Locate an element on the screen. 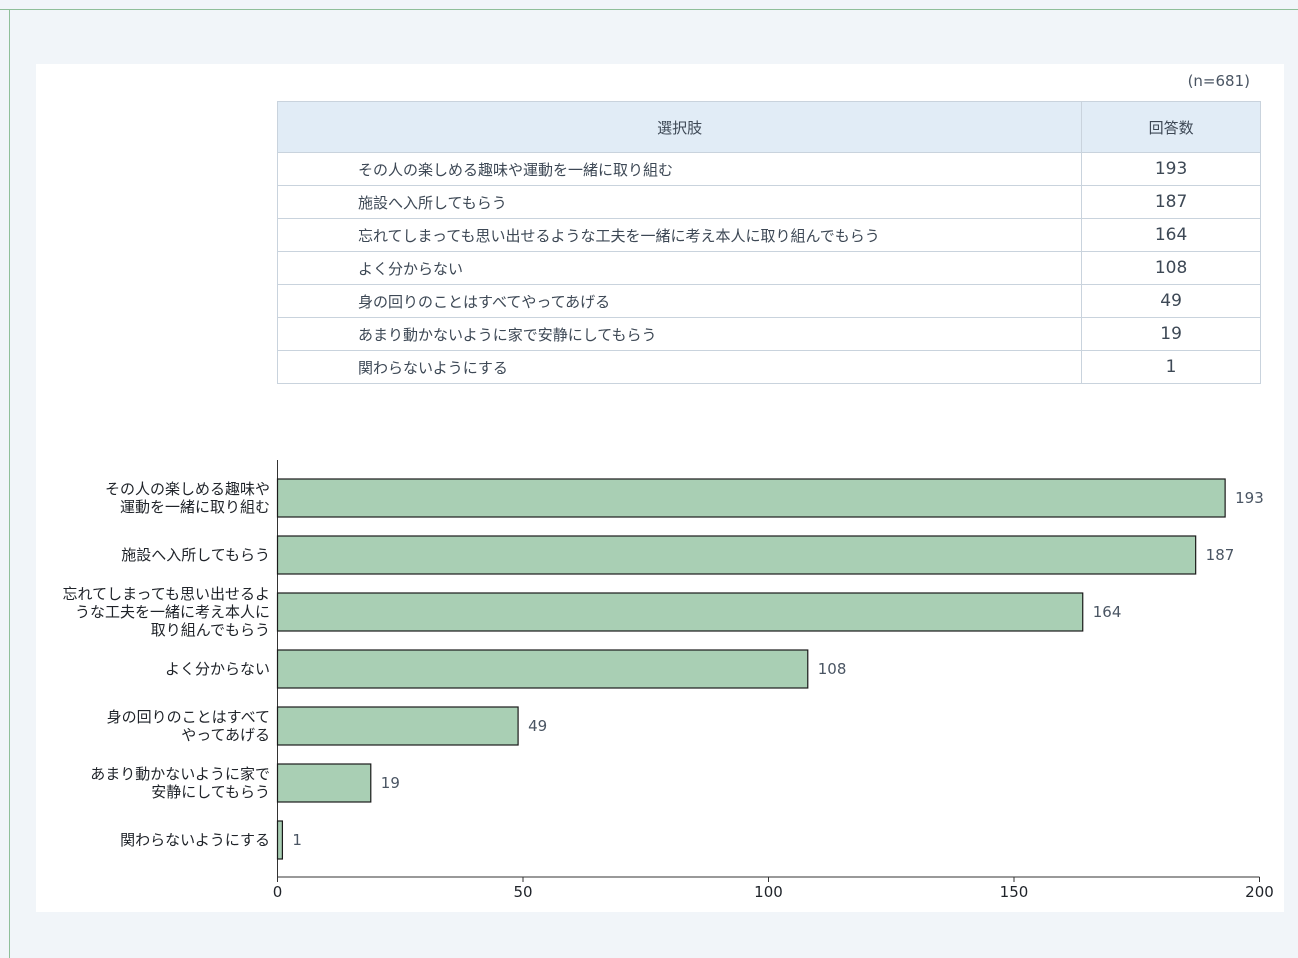 The width and height of the screenshot is (1298, 958). sample-size-label: (n=681) is located at coordinates (1218, 81).